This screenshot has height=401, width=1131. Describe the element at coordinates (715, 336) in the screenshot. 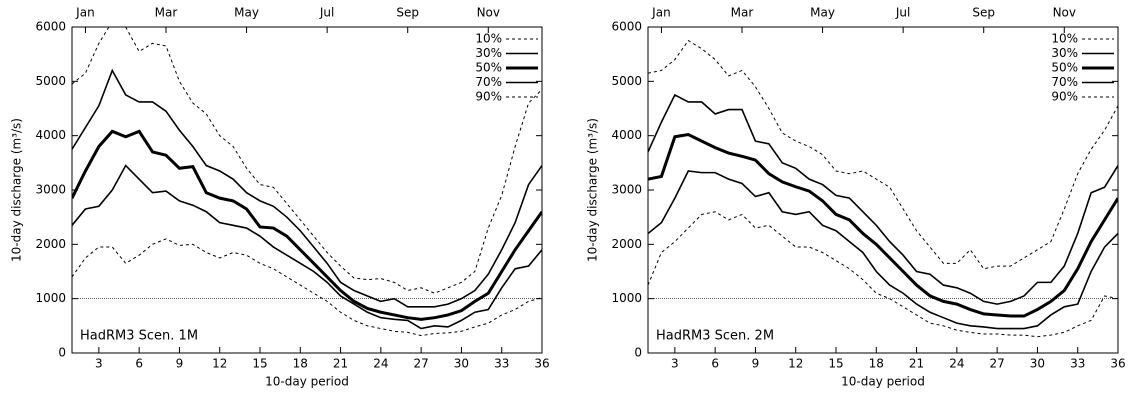

I see `annotation: HadRM3 Scen. 2M` at that location.